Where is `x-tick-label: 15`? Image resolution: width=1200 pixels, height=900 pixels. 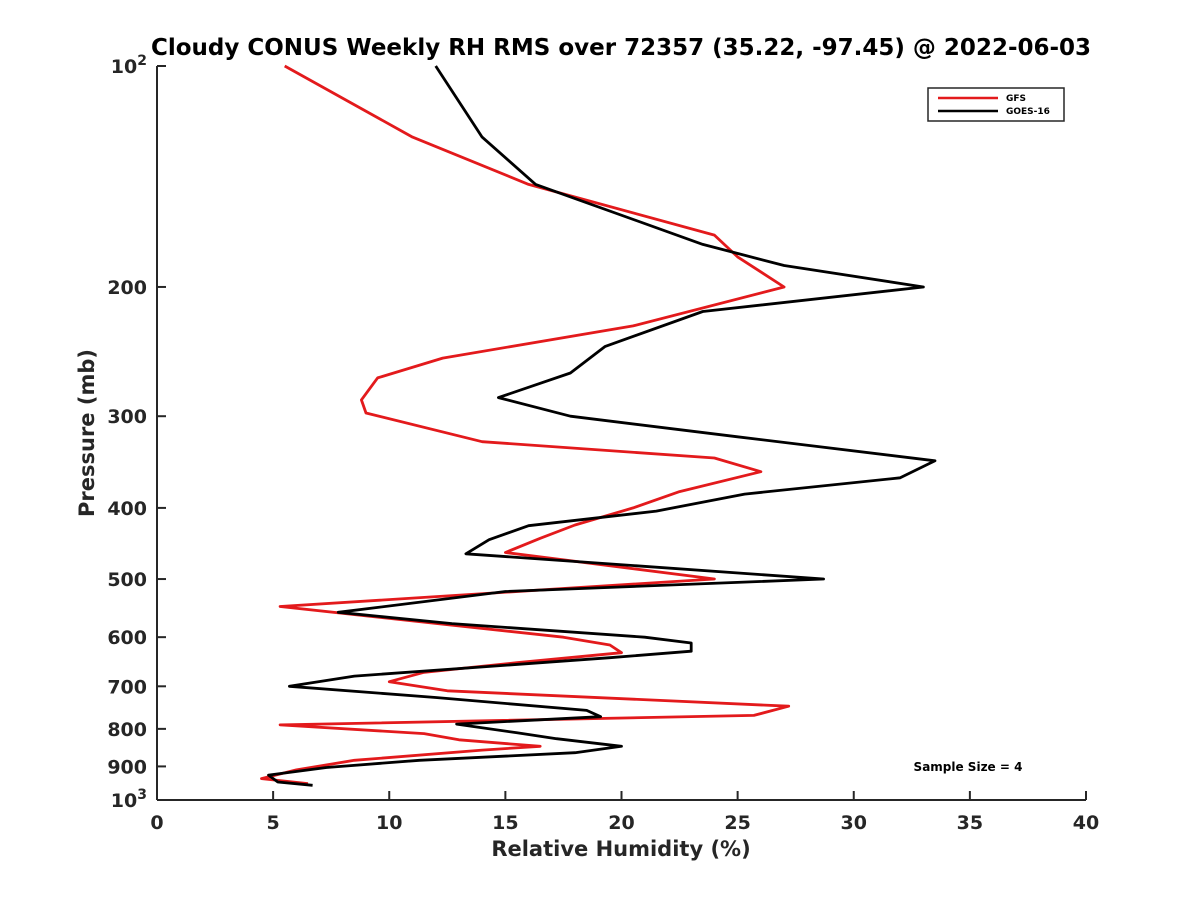 x-tick-label: 15 is located at coordinates (505, 823).